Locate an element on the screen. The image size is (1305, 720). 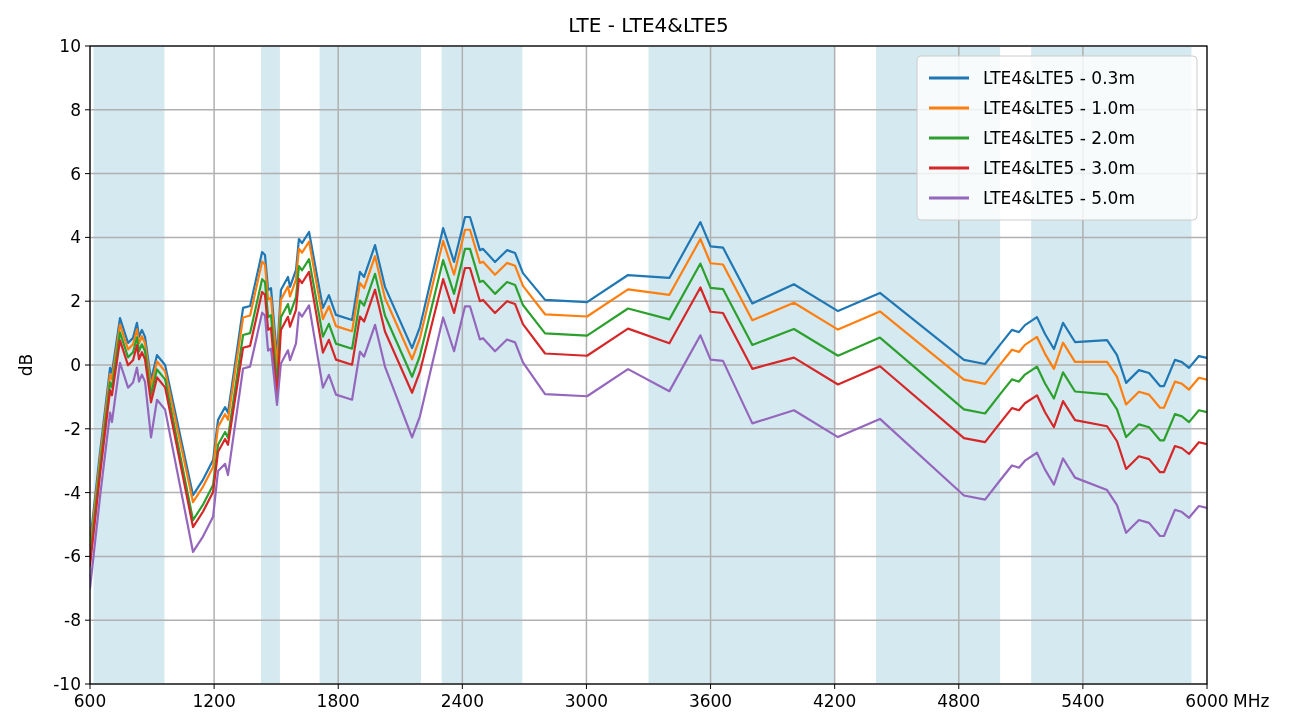
y-axis-title: dB is located at coordinates (26, 365).